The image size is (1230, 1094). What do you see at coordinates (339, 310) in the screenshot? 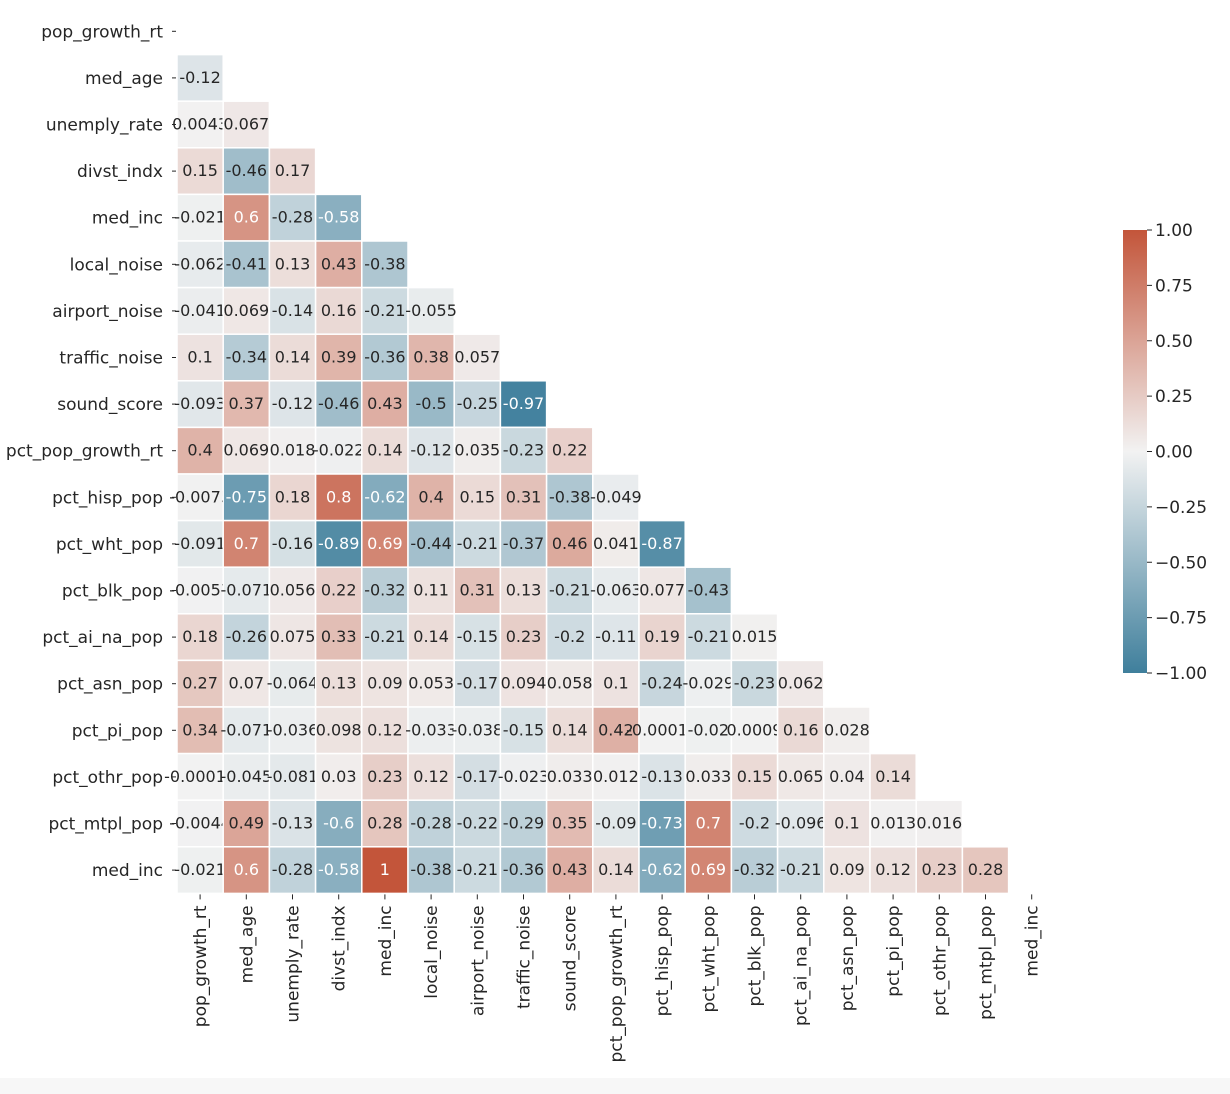
I see `cell-annotation: 0.16` at bounding box center [339, 310].